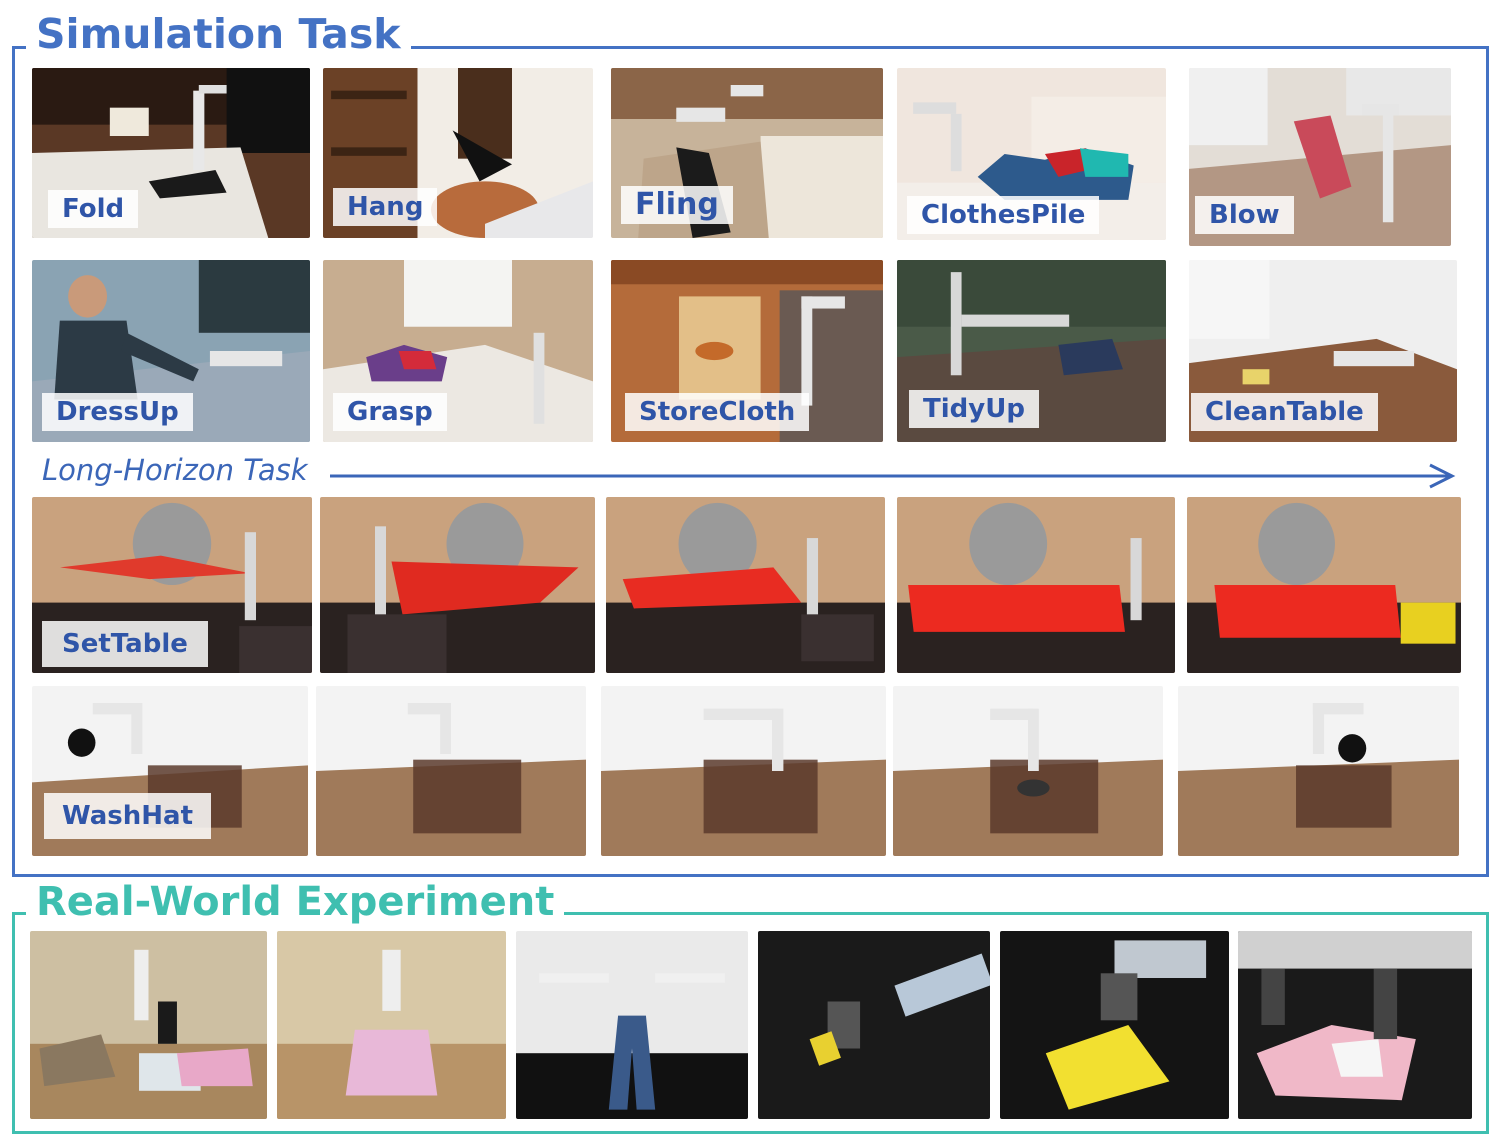  What do you see at coordinates (458, 153) in the screenshot?
I see `hang-task-image: Hang` at bounding box center [458, 153].